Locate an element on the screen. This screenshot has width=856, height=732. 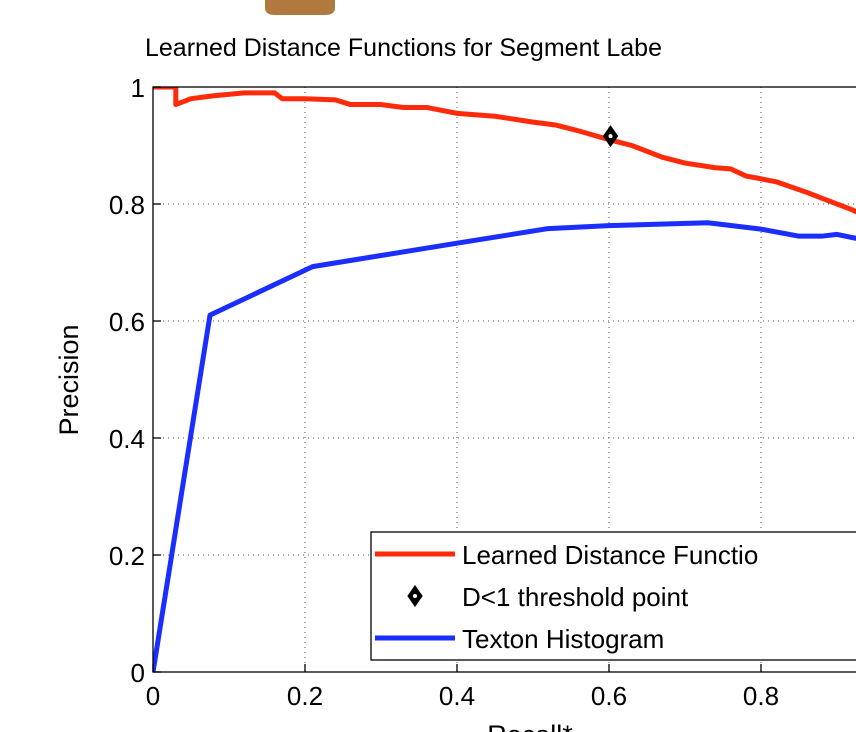
y-tick-label: 0.8 is located at coordinates (127, 205).